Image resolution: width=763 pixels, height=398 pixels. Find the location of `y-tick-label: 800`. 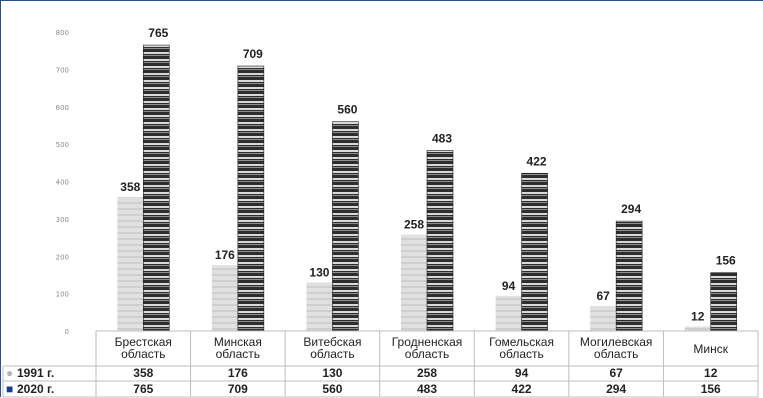

y-tick-label: 800 is located at coordinates (62, 33).